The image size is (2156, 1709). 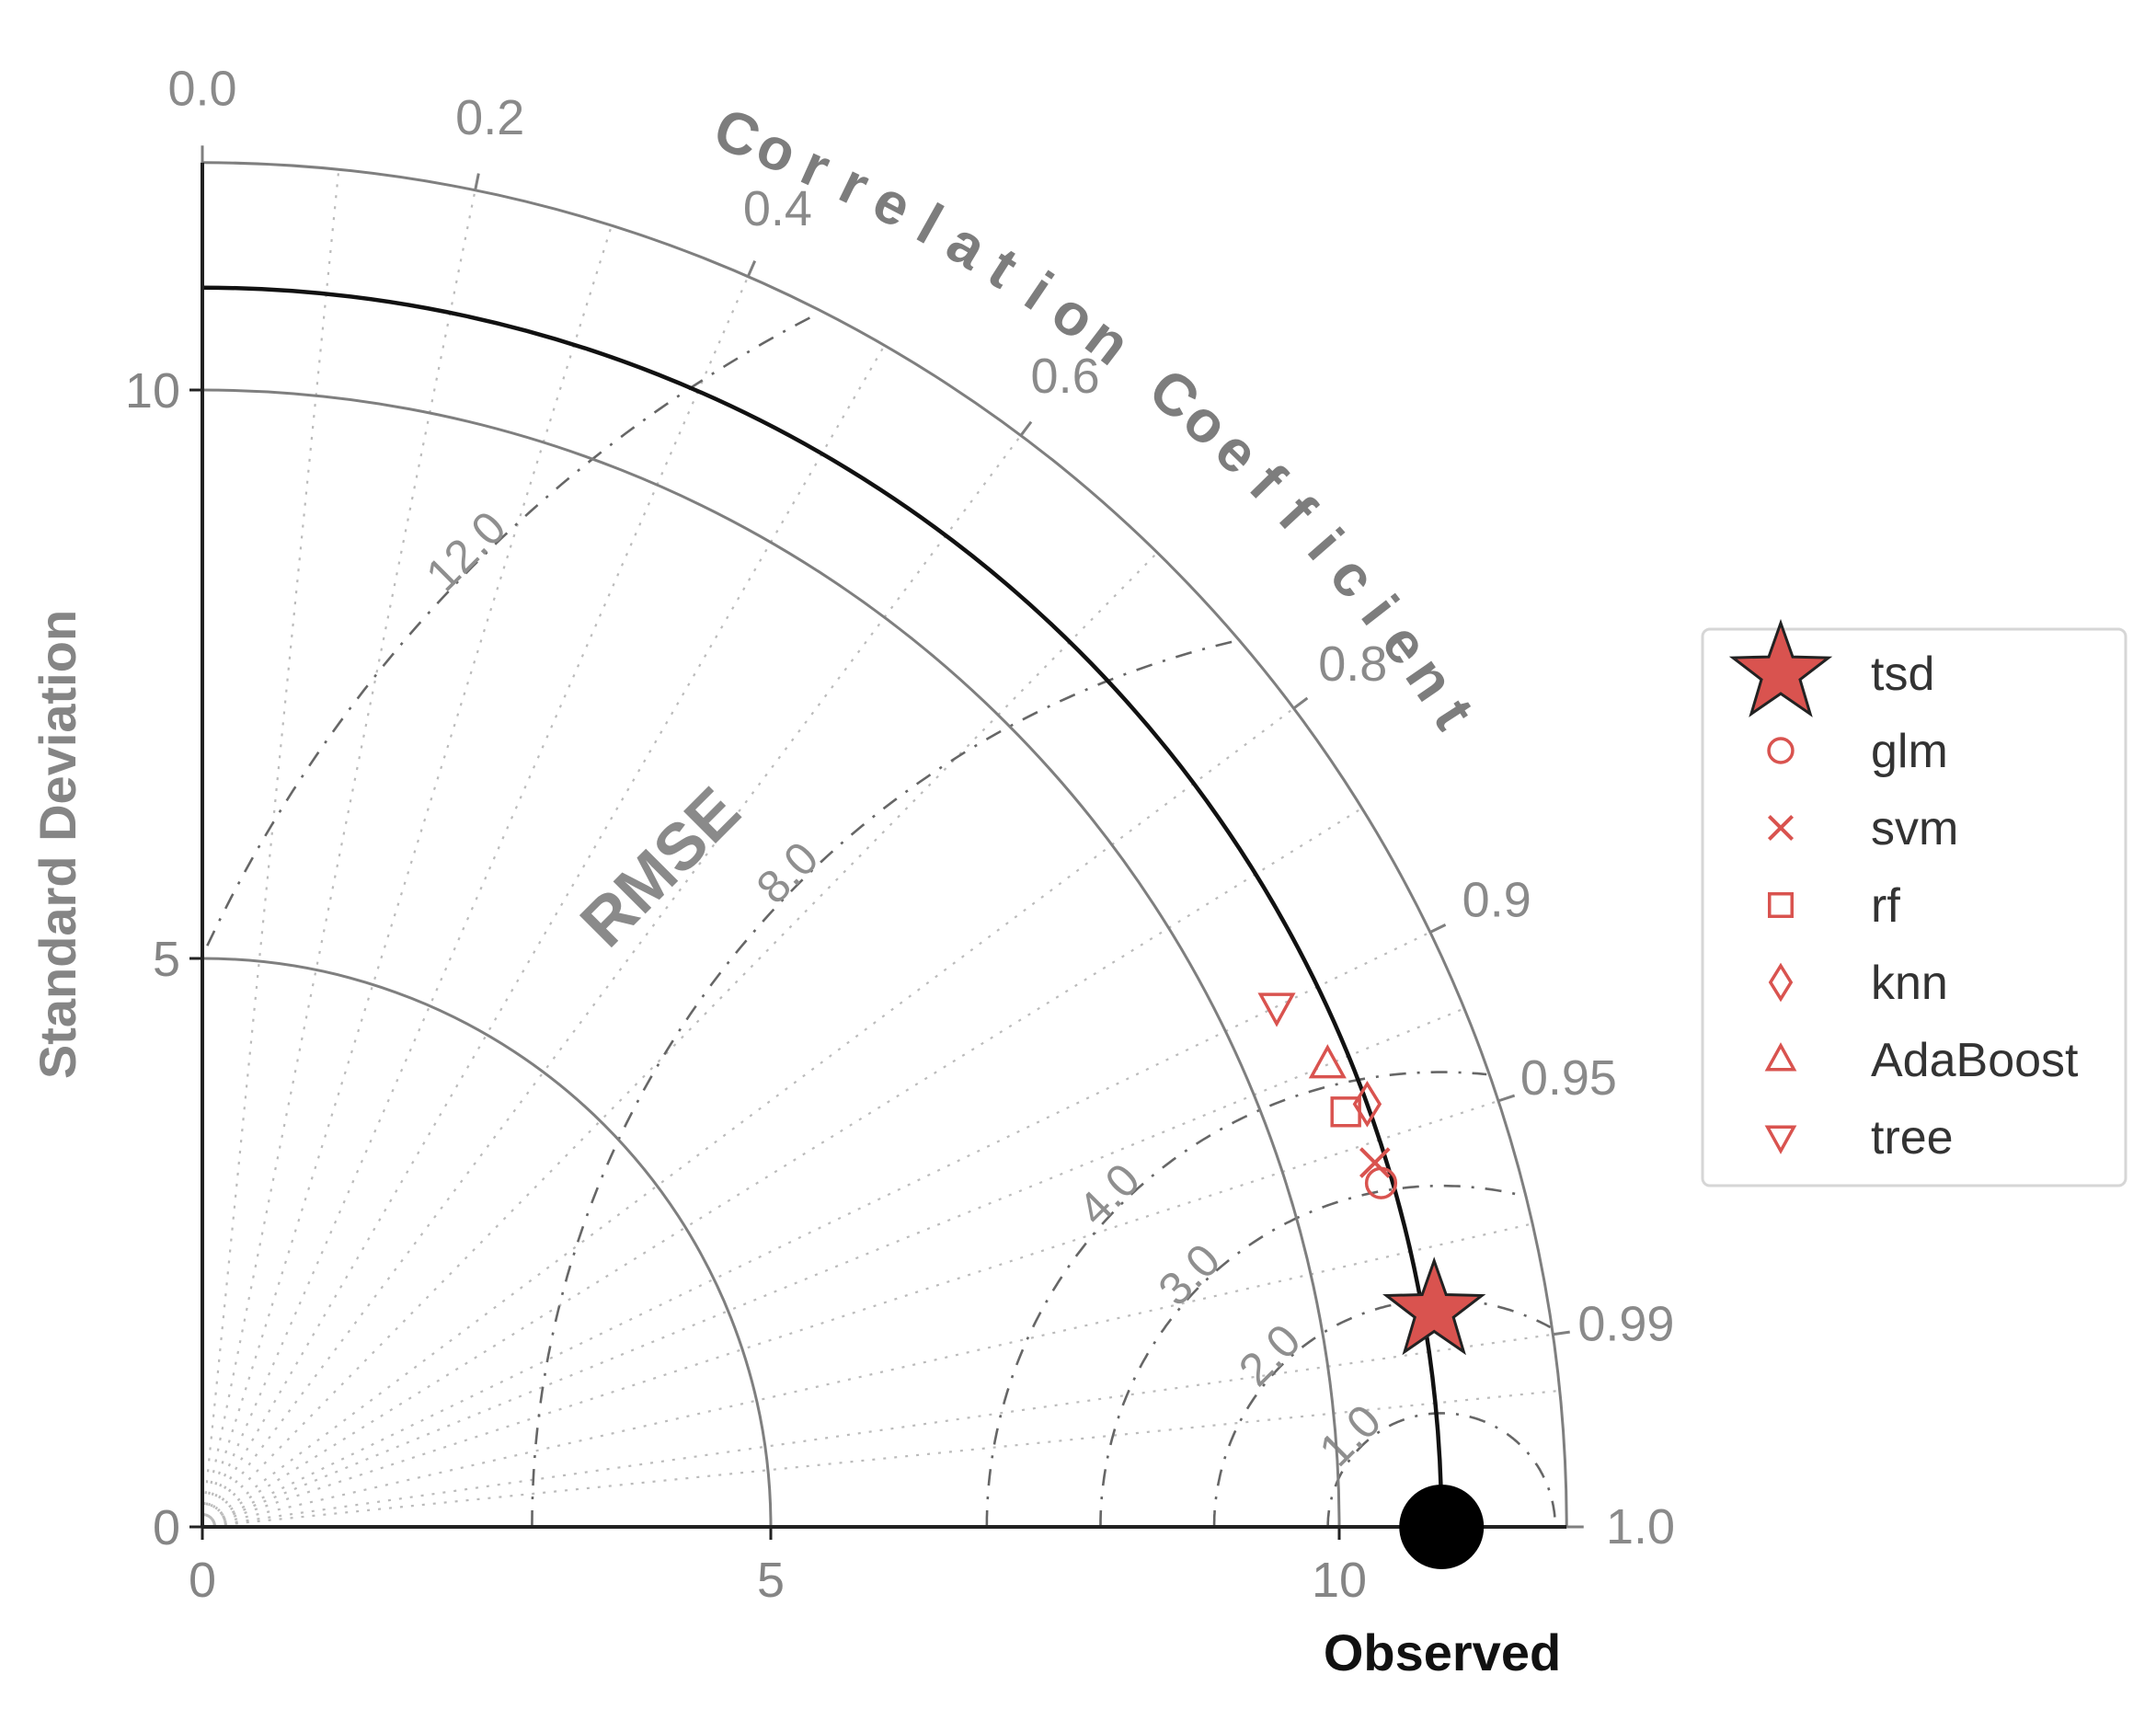 I want to click on observed-point, so click(x=1442, y=1527).